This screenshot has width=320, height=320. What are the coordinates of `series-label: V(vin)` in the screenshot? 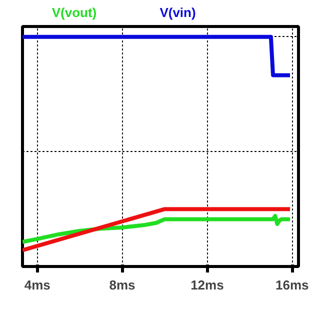 It's located at (178, 12).